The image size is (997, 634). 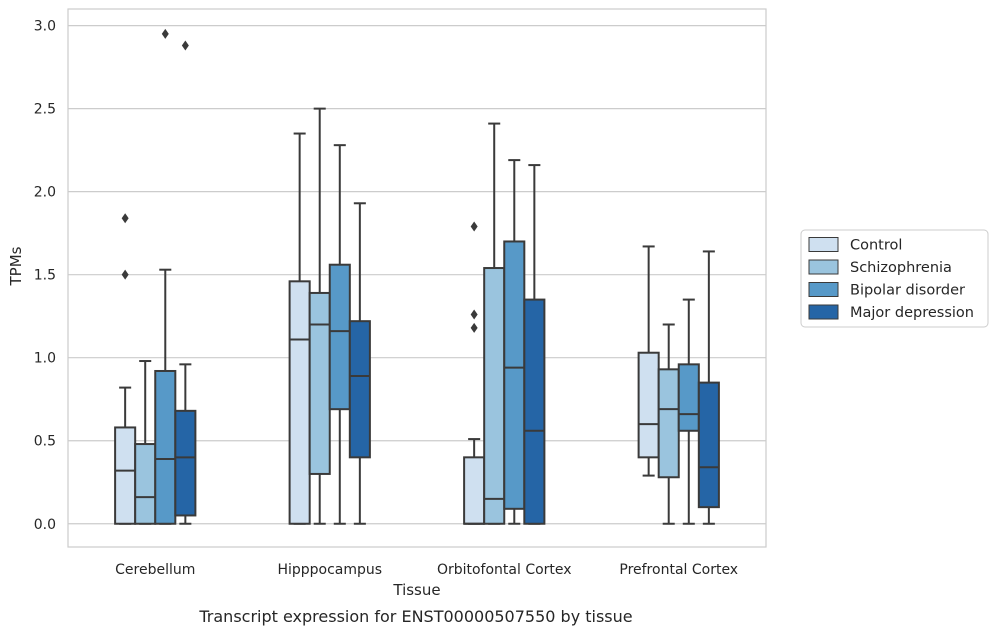 What do you see at coordinates (45, 525) in the screenshot?
I see `y-tick-label: 0.0` at bounding box center [45, 525].